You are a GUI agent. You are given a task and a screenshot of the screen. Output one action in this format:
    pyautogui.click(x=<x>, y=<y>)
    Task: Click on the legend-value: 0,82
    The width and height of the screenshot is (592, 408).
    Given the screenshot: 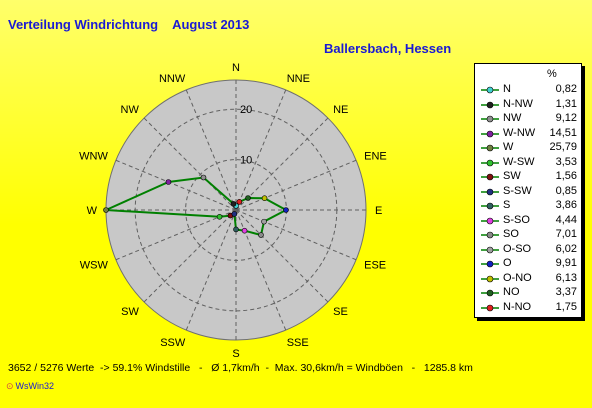 What is the action you would take?
    pyautogui.click(x=566, y=89)
    